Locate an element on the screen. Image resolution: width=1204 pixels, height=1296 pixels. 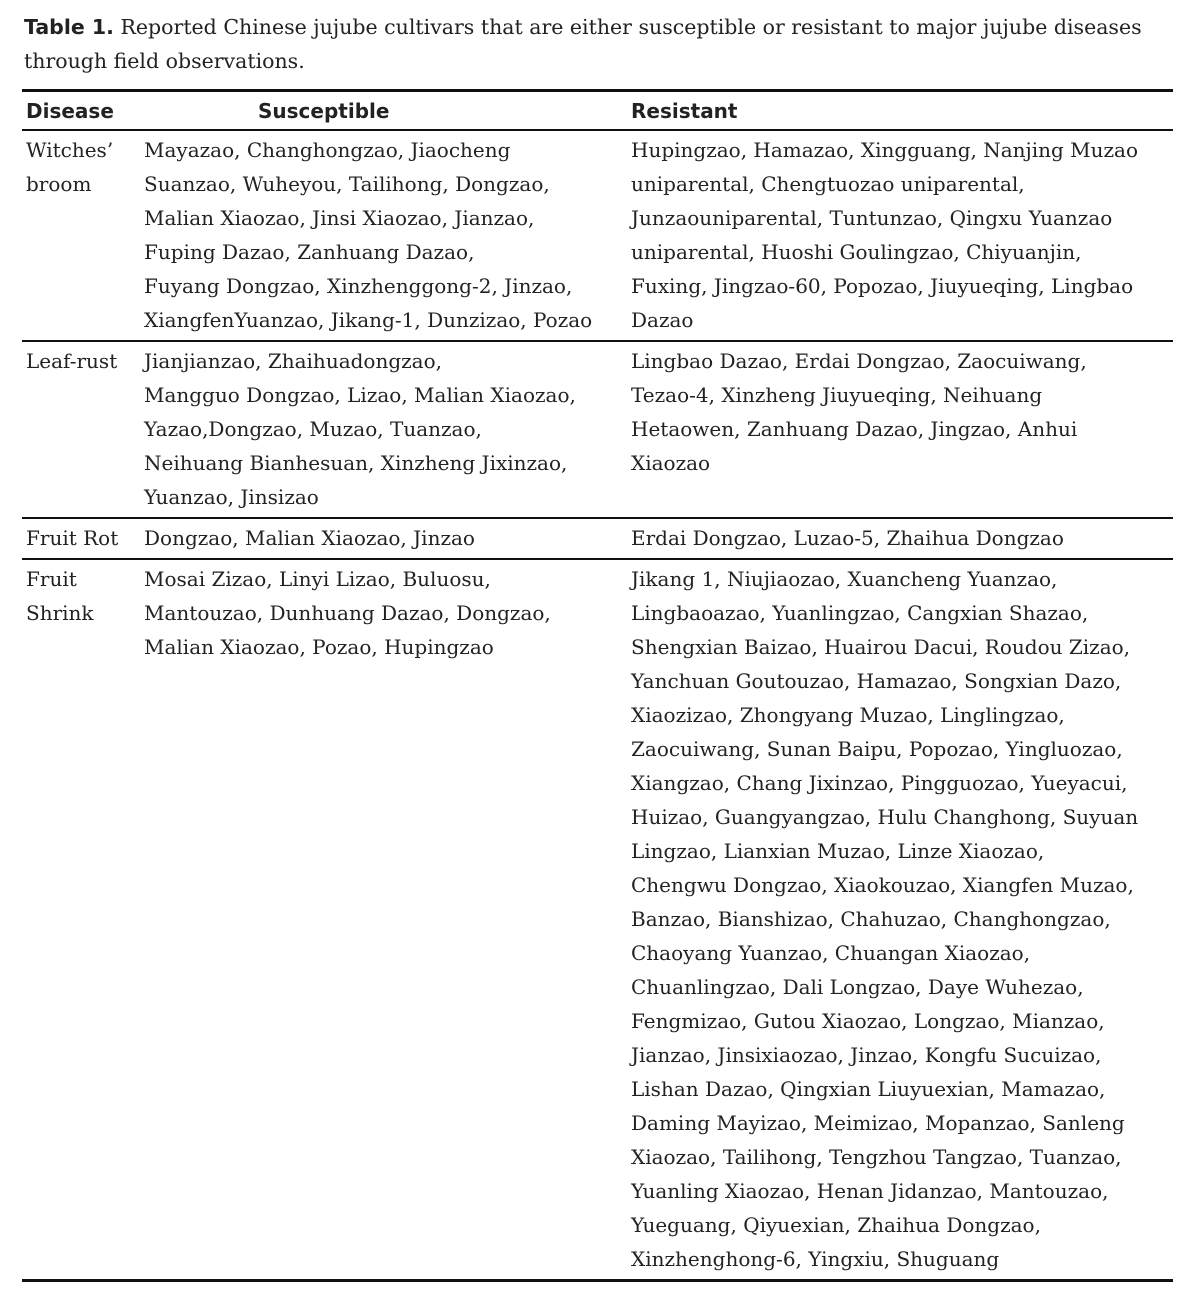
susceptible-text-line: Mayazao, Changhongzao, Jiaocheng is located at coordinates (327, 150).